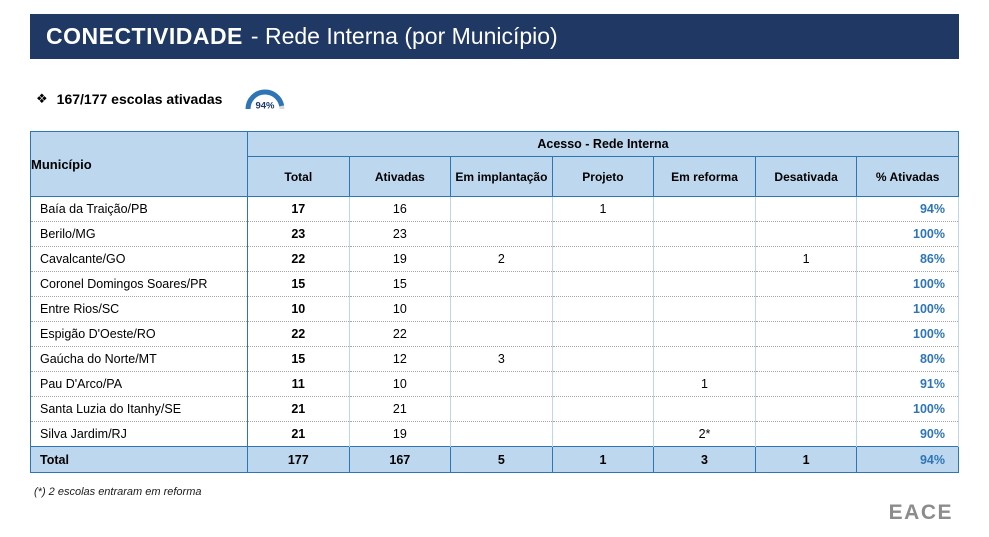 This screenshot has width=989, height=537. I want to click on total-row: Total 177 167 5 1 3 1 94%, so click(494, 459).